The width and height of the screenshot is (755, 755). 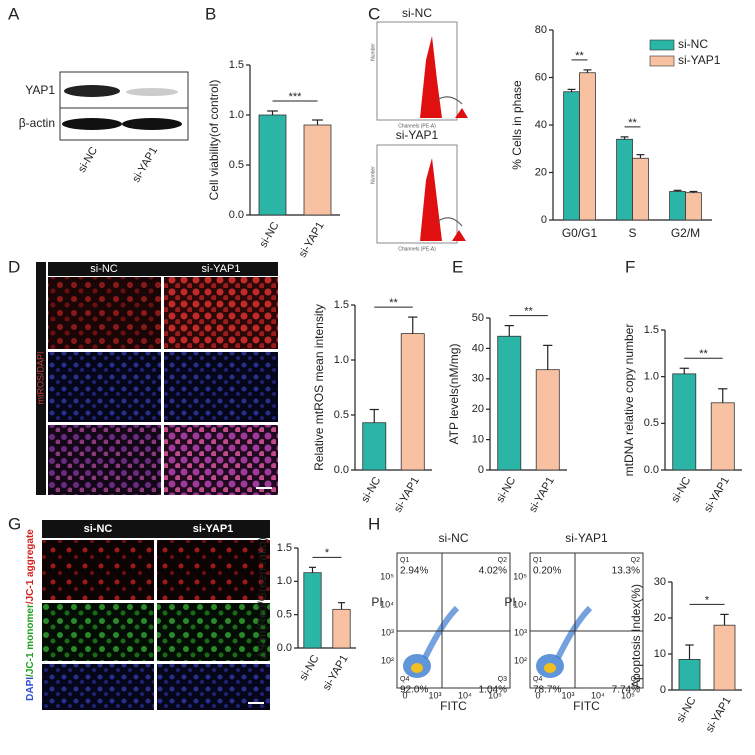 What do you see at coordinates (537, 560) in the screenshot?
I see `quadrant-name: Q1` at bounding box center [537, 560].